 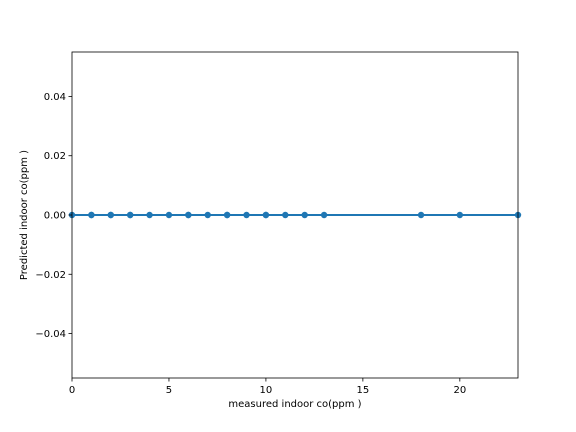 I want to click on y-axis: −0.04 −0.02 0.00 0.02 0.04, so click(x=53, y=216).